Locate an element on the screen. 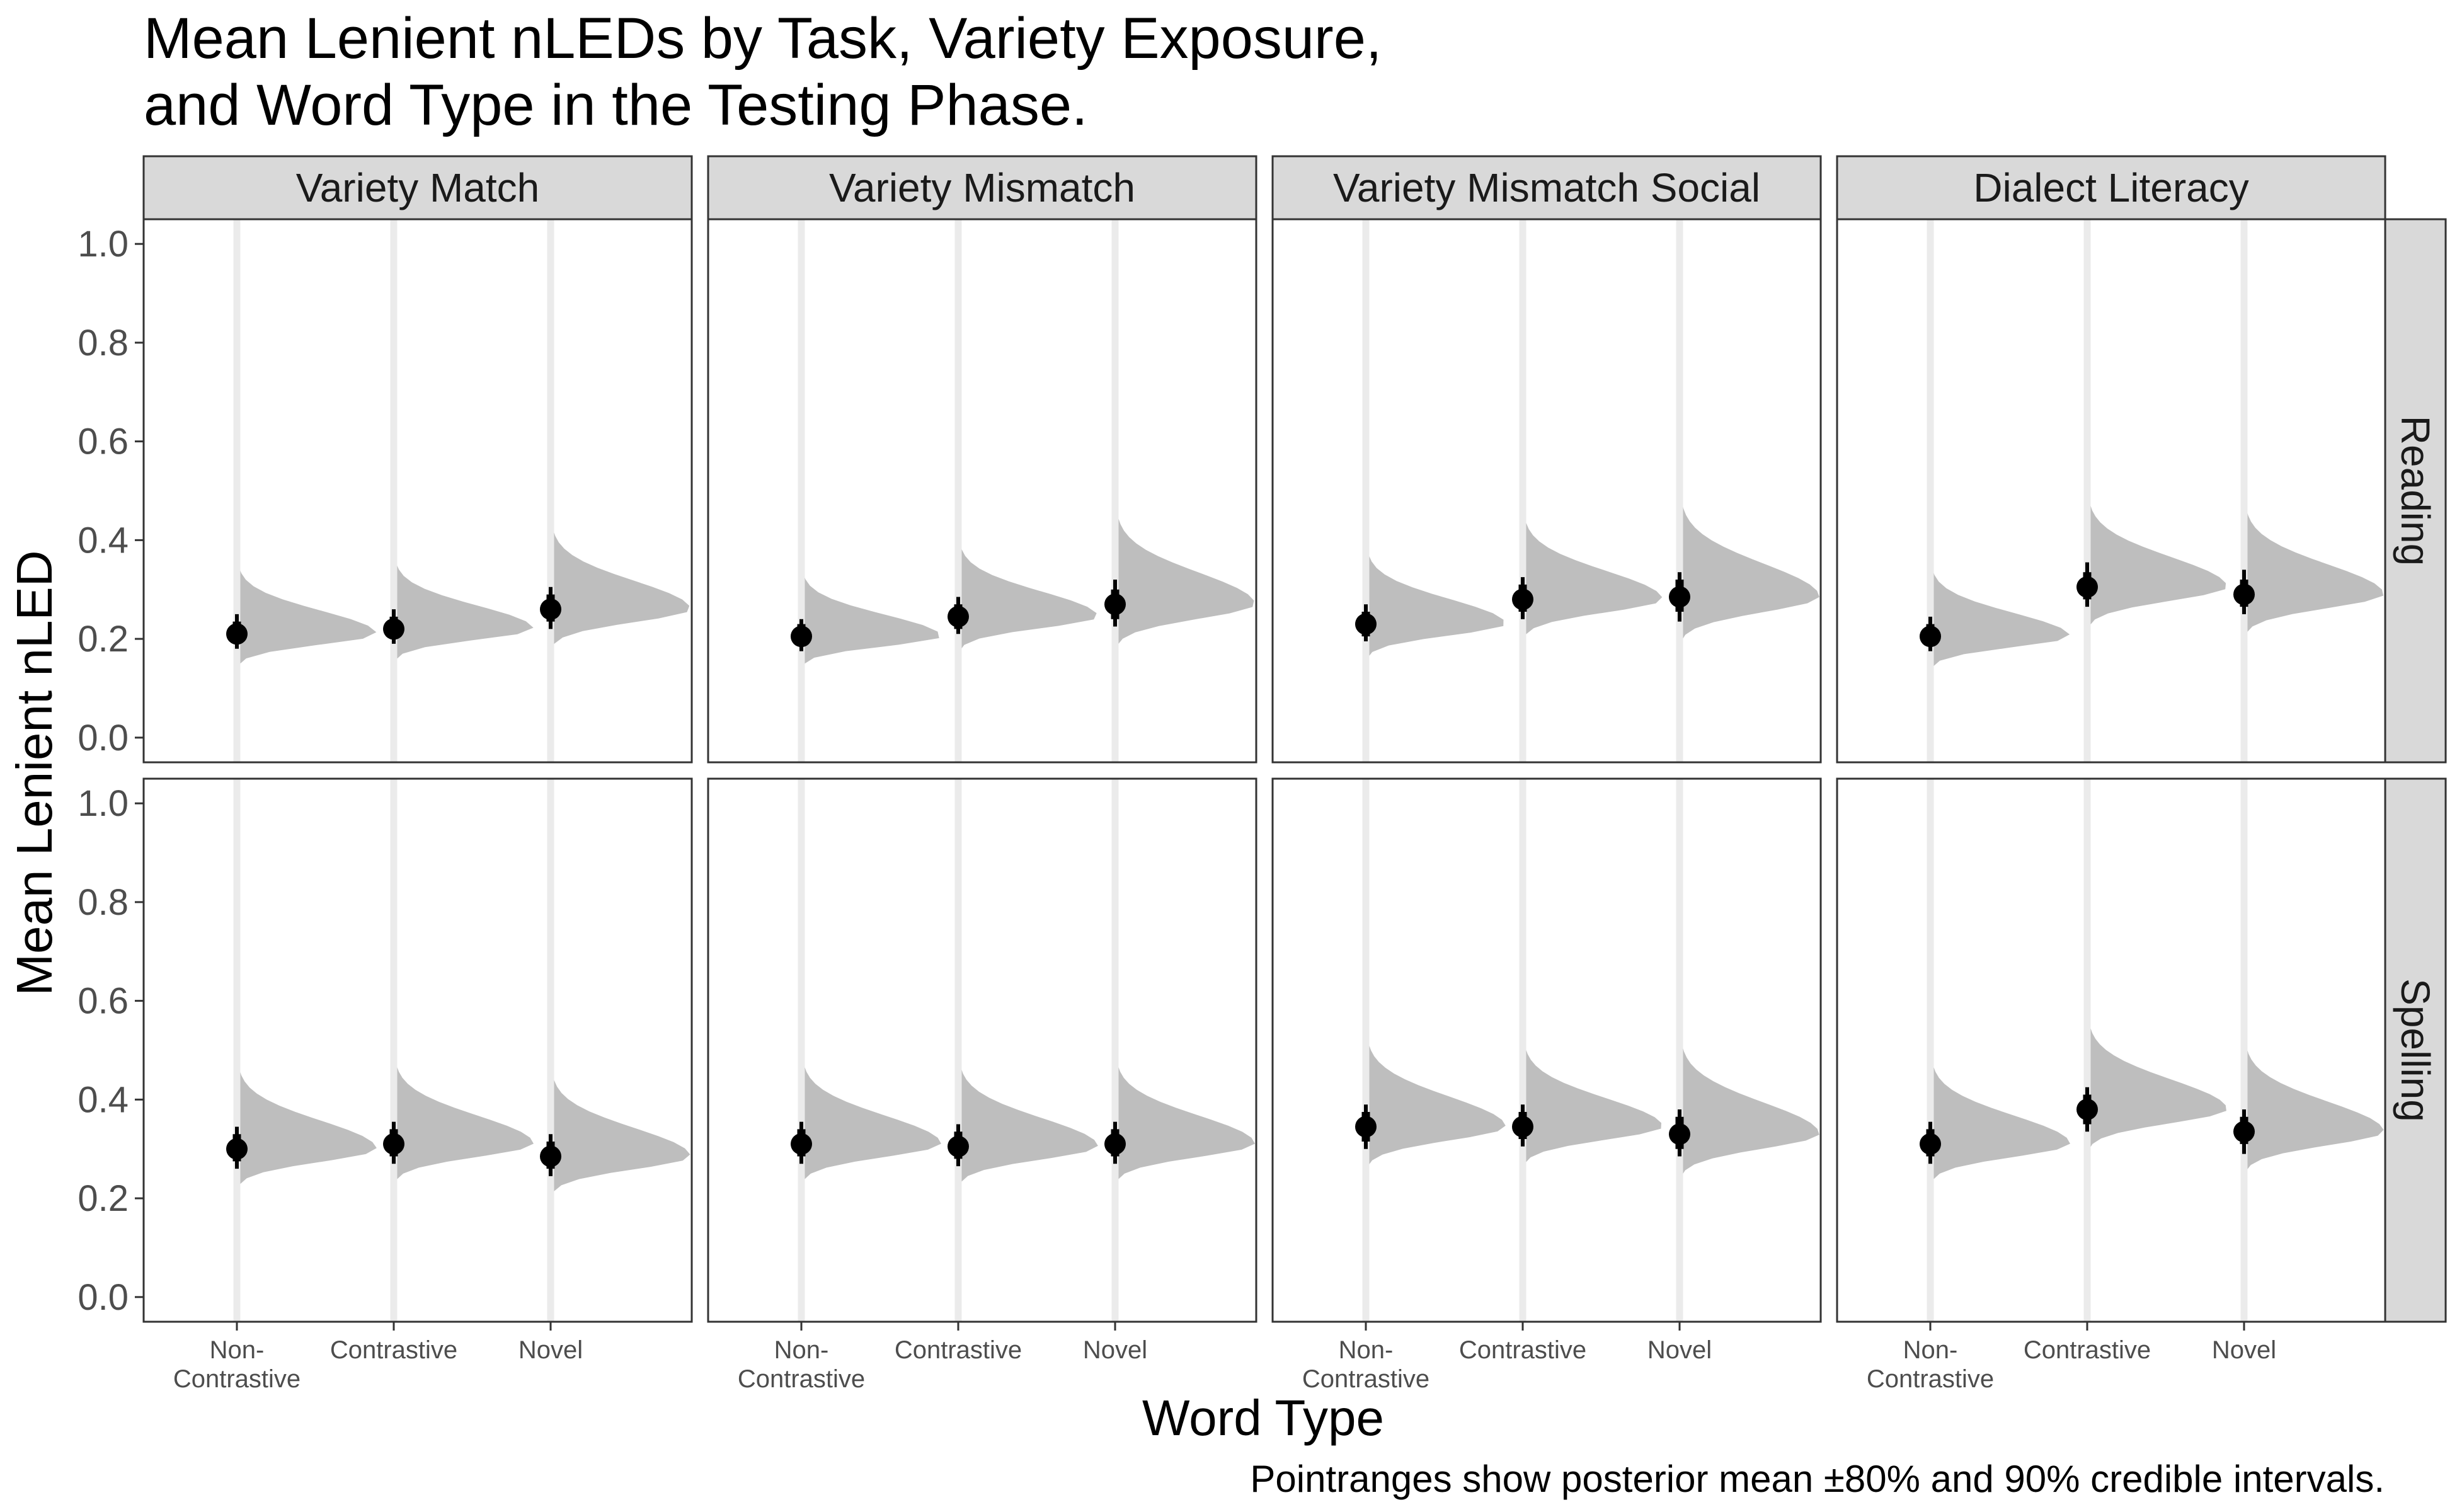 This screenshot has width=2457, height=1512. facet-strip-reading is located at coordinates (2415, 491).